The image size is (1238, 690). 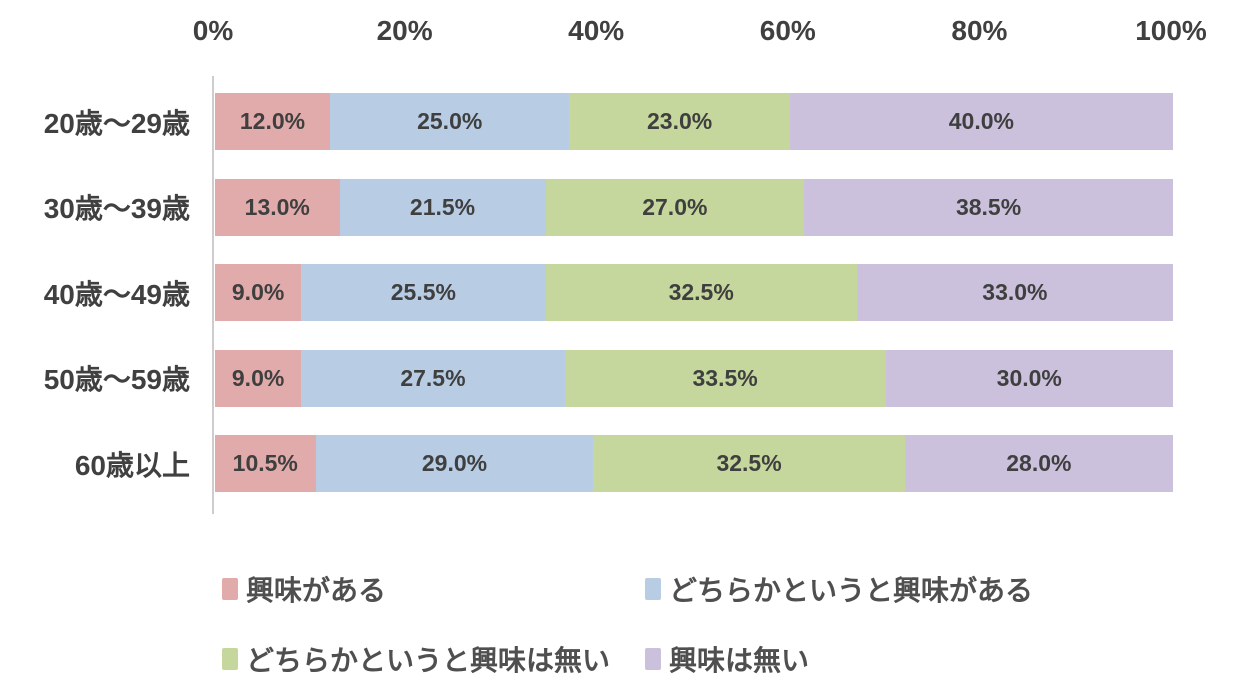 I want to click on data-label: 12.0%, so click(x=272, y=121).